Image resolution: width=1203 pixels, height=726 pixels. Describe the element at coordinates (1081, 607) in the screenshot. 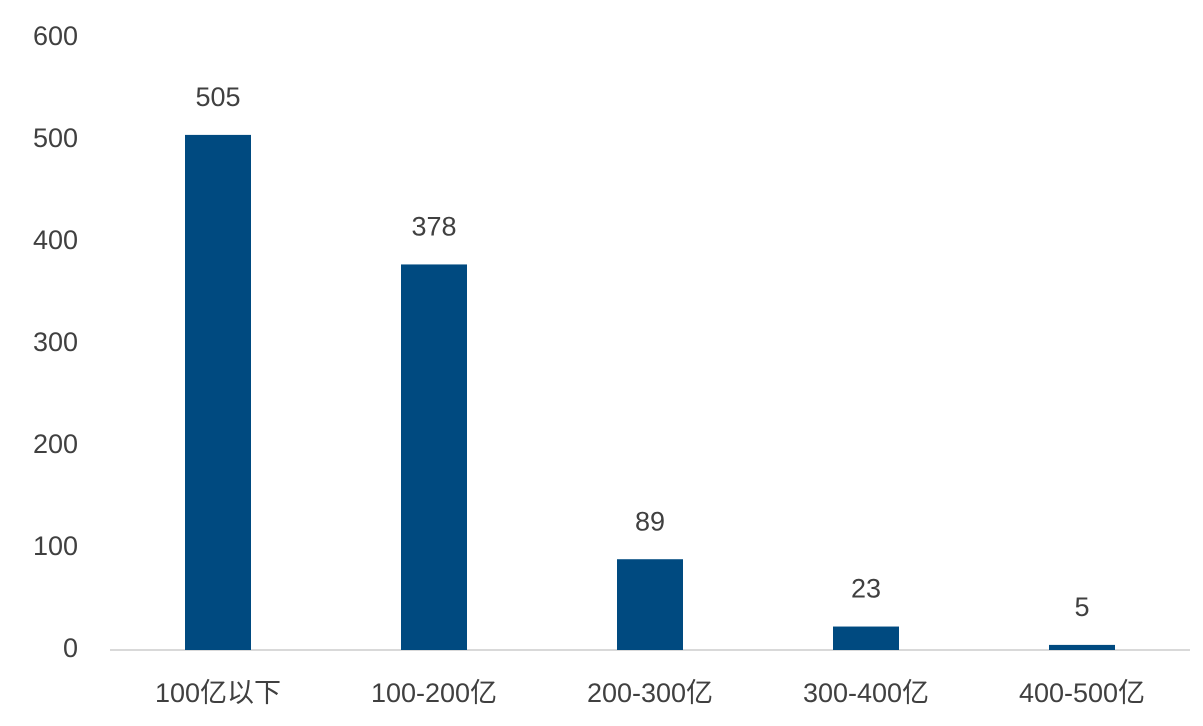

I see `value-label: 5` at that location.